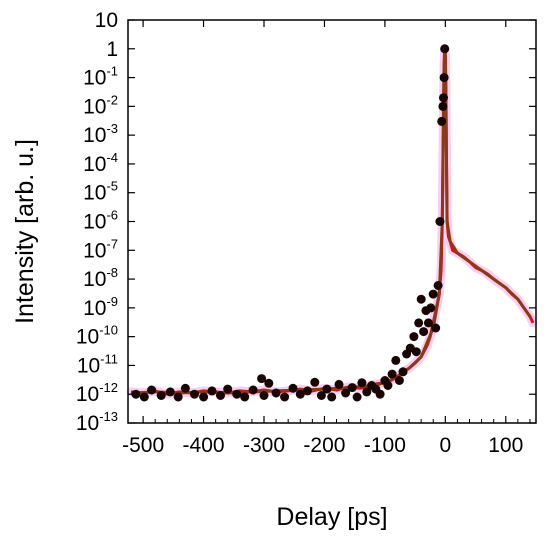 The image size is (550, 538). What do you see at coordinates (109, 358) in the screenshot?
I see `y-tick-exponent: -11` at bounding box center [109, 358].